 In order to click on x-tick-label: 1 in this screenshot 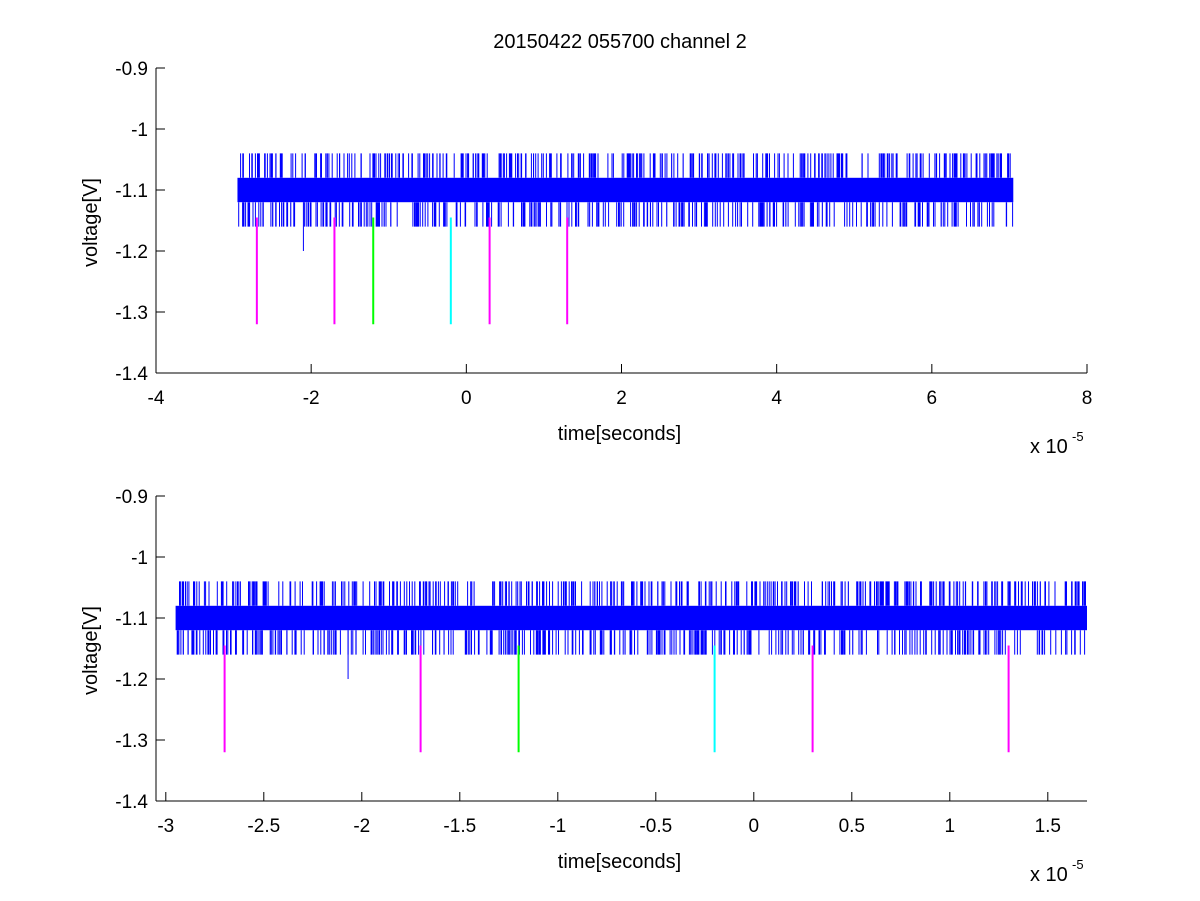, I will do `click(950, 826)`.